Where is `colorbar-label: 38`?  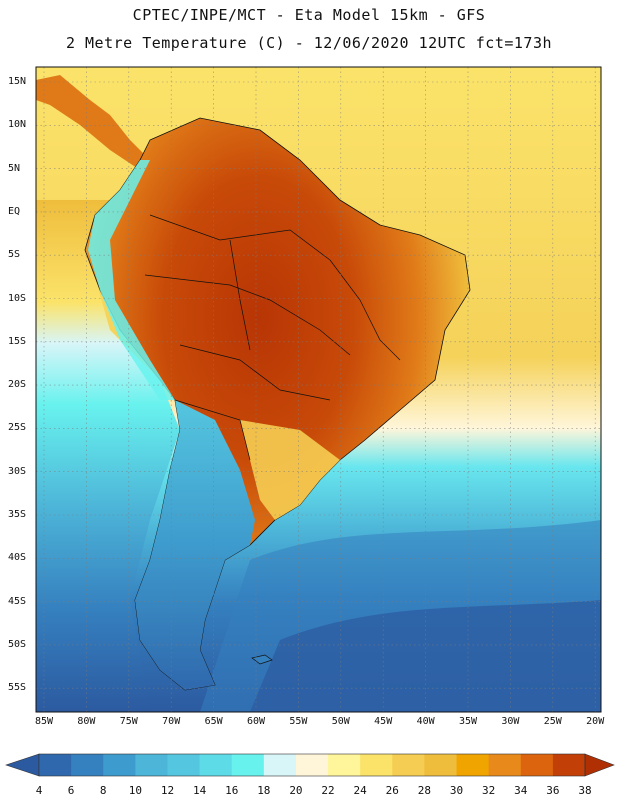
colorbar-label: 38 is located at coordinates (585, 790).